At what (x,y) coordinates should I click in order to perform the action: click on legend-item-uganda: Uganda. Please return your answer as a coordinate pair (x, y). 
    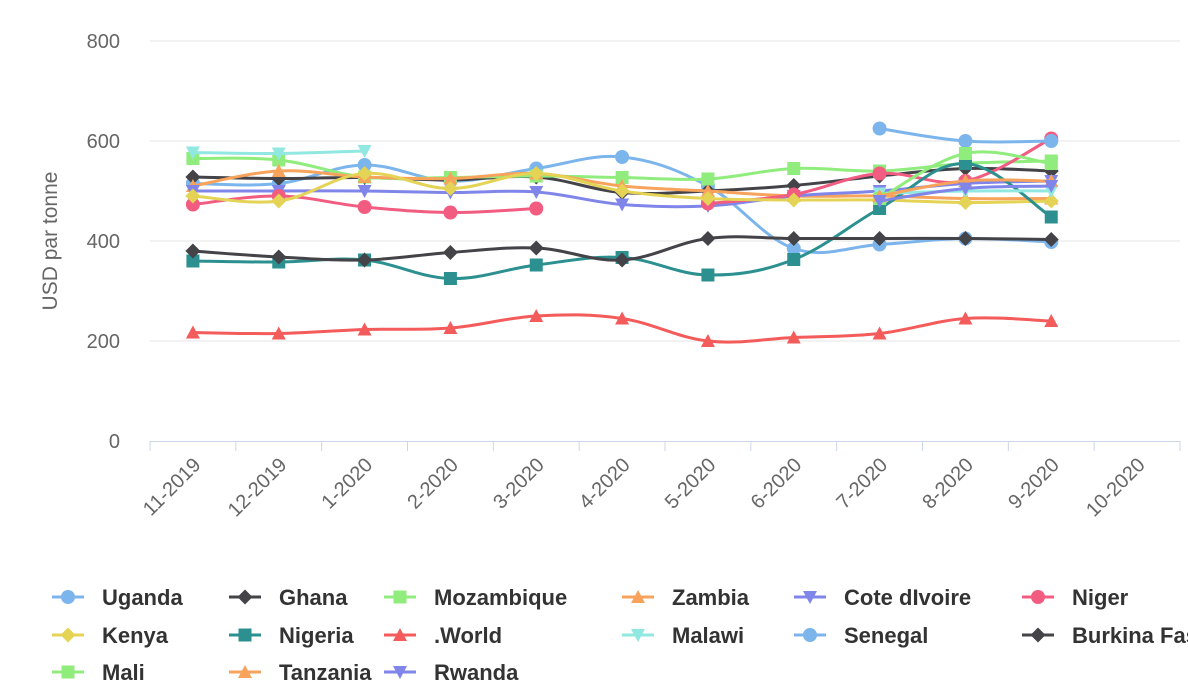
    Looking at the image, I should click on (117, 597).